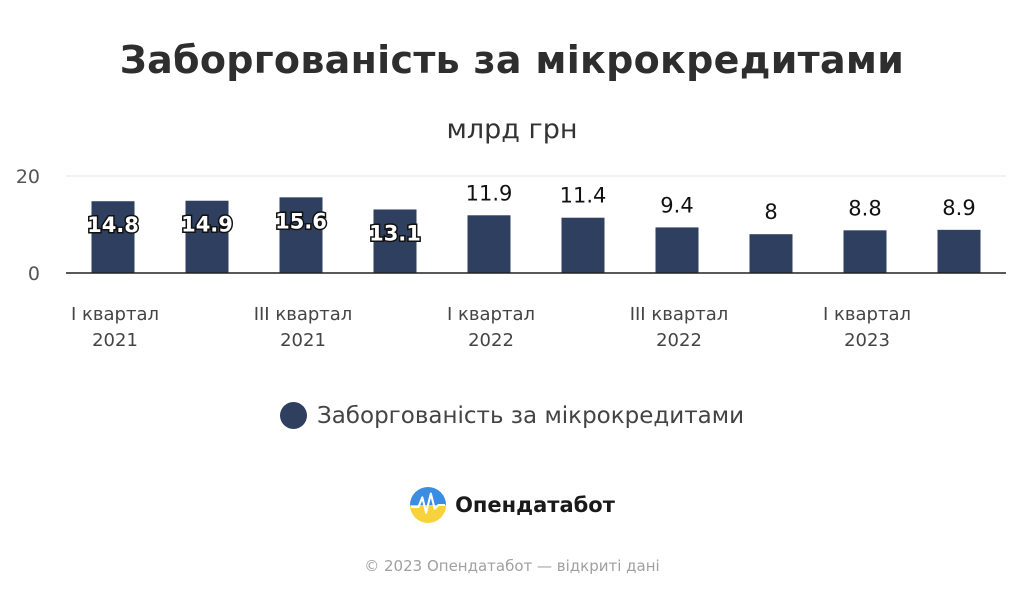 The height and width of the screenshot is (597, 1024). I want to click on data-label: 11.4, so click(583, 196).